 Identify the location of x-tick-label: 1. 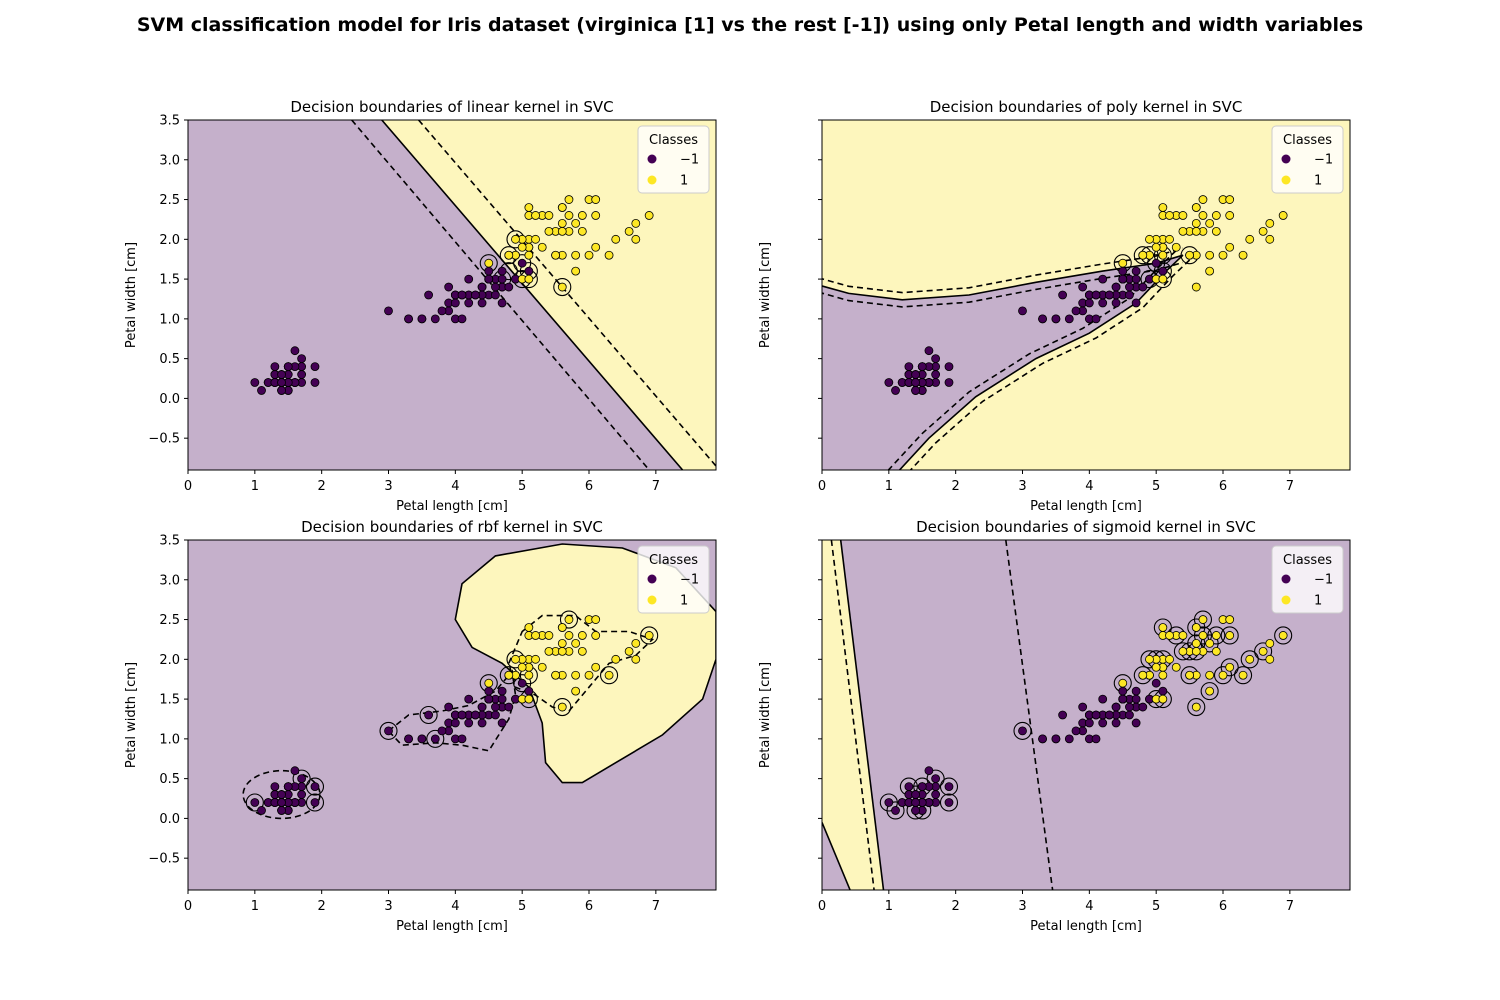
(889, 906).